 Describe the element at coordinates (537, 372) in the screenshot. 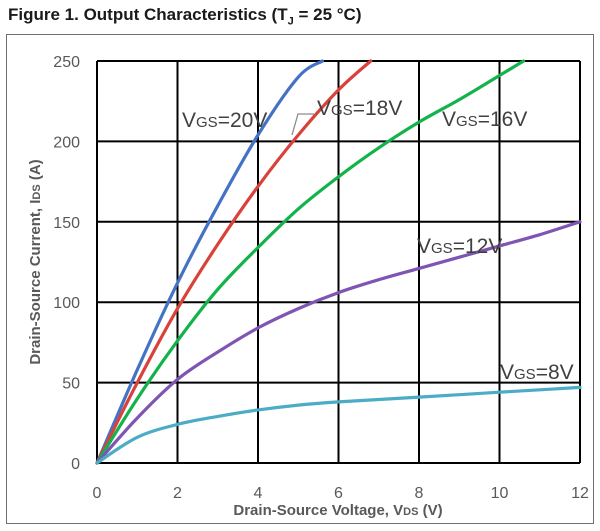

I see `curve-label-vgs8: VGS=8V` at that location.